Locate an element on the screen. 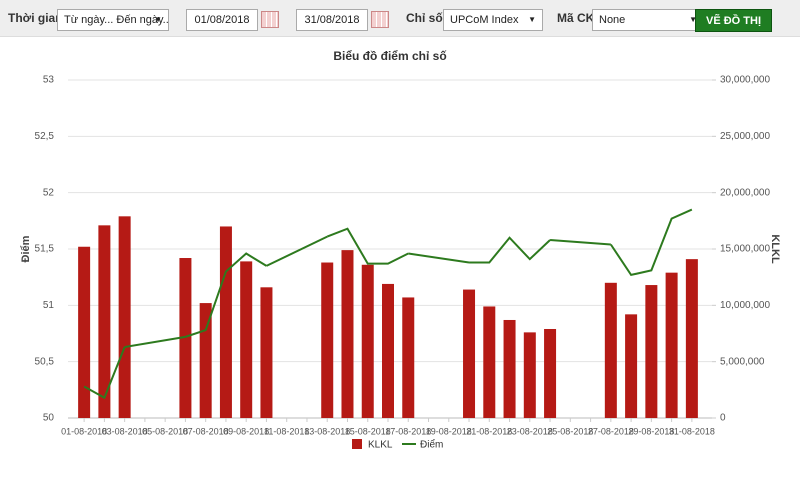 The width and height of the screenshot is (800, 478). x-tick-label: 07-08-2018 is located at coordinates (206, 431).